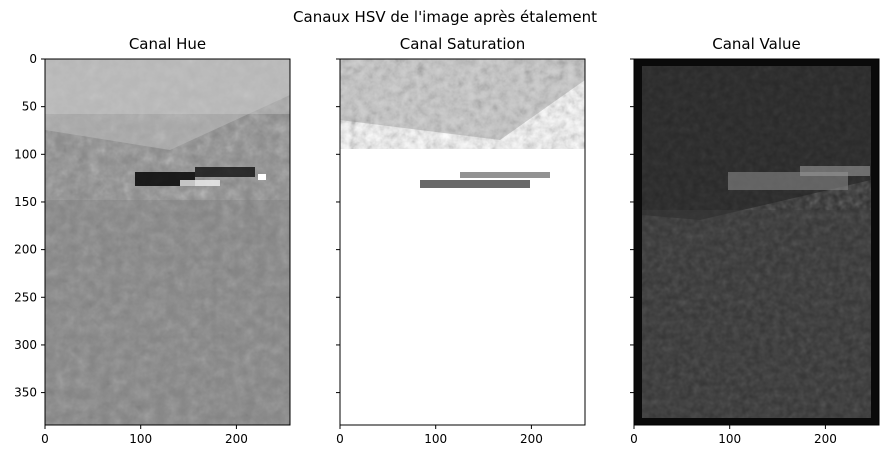  I want to click on x-tick-label-saturation-200: 200, so click(531, 439).